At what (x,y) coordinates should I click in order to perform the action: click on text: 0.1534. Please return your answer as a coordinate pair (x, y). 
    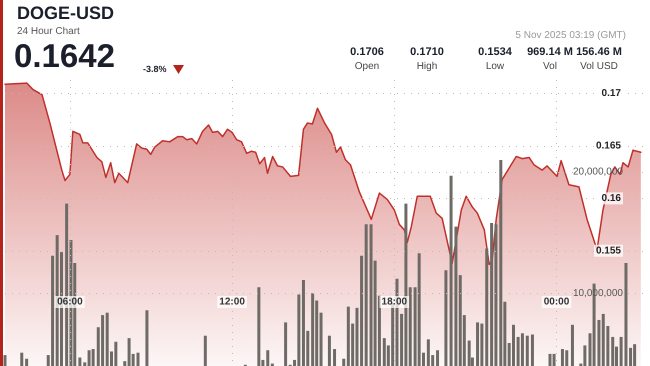
    Looking at the image, I should click on (495, 52).